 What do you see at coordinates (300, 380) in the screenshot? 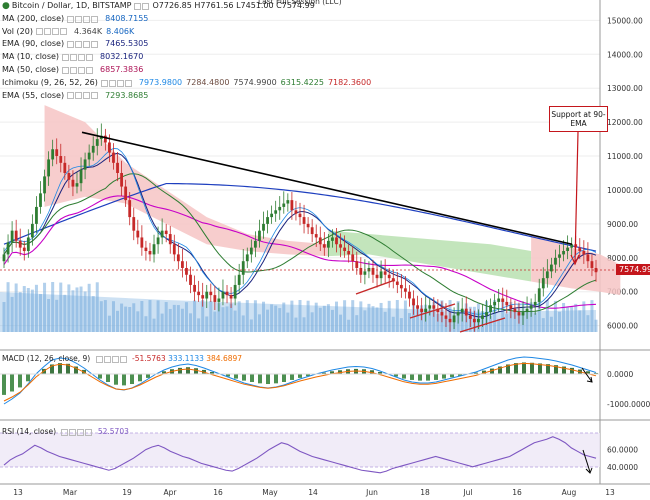
I see `macd-line` at bounding box center [300, 380].